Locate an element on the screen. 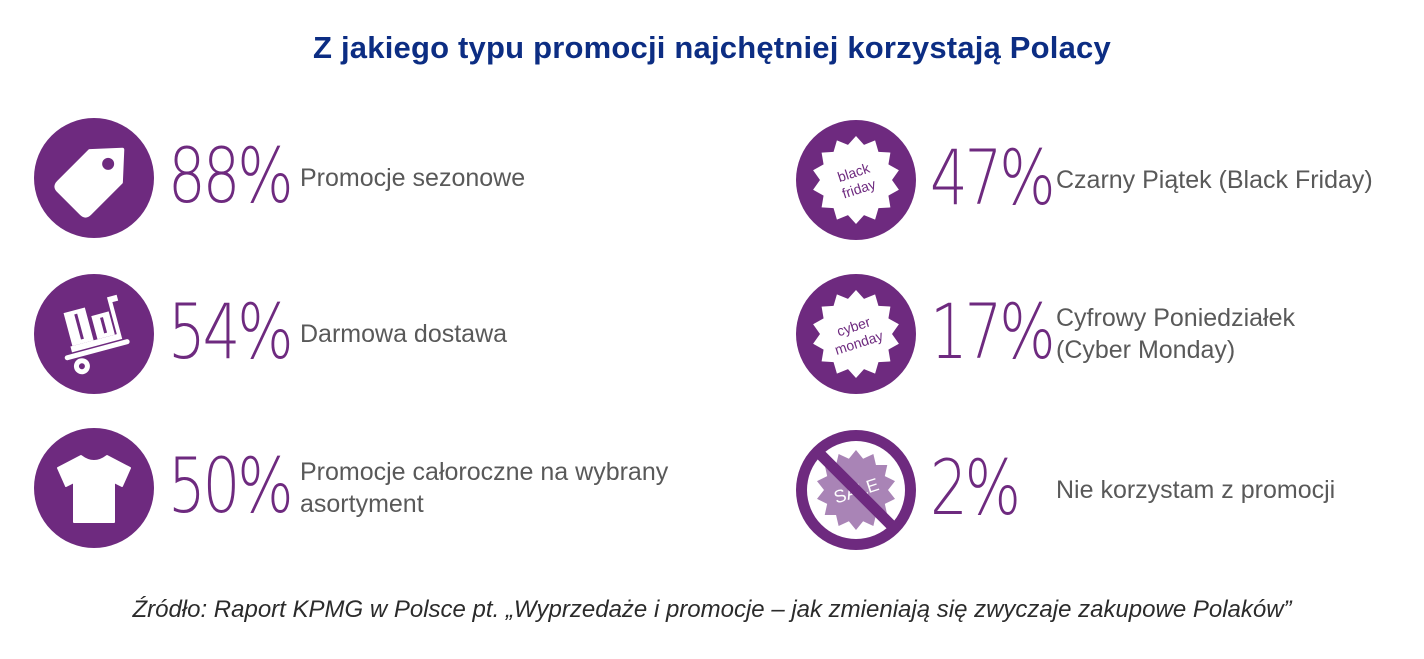 This screenshot has height=659, width=1424. promo-item-none: SALE 2% Nie korzystam z promocji is located at coordinates (1094, 490).